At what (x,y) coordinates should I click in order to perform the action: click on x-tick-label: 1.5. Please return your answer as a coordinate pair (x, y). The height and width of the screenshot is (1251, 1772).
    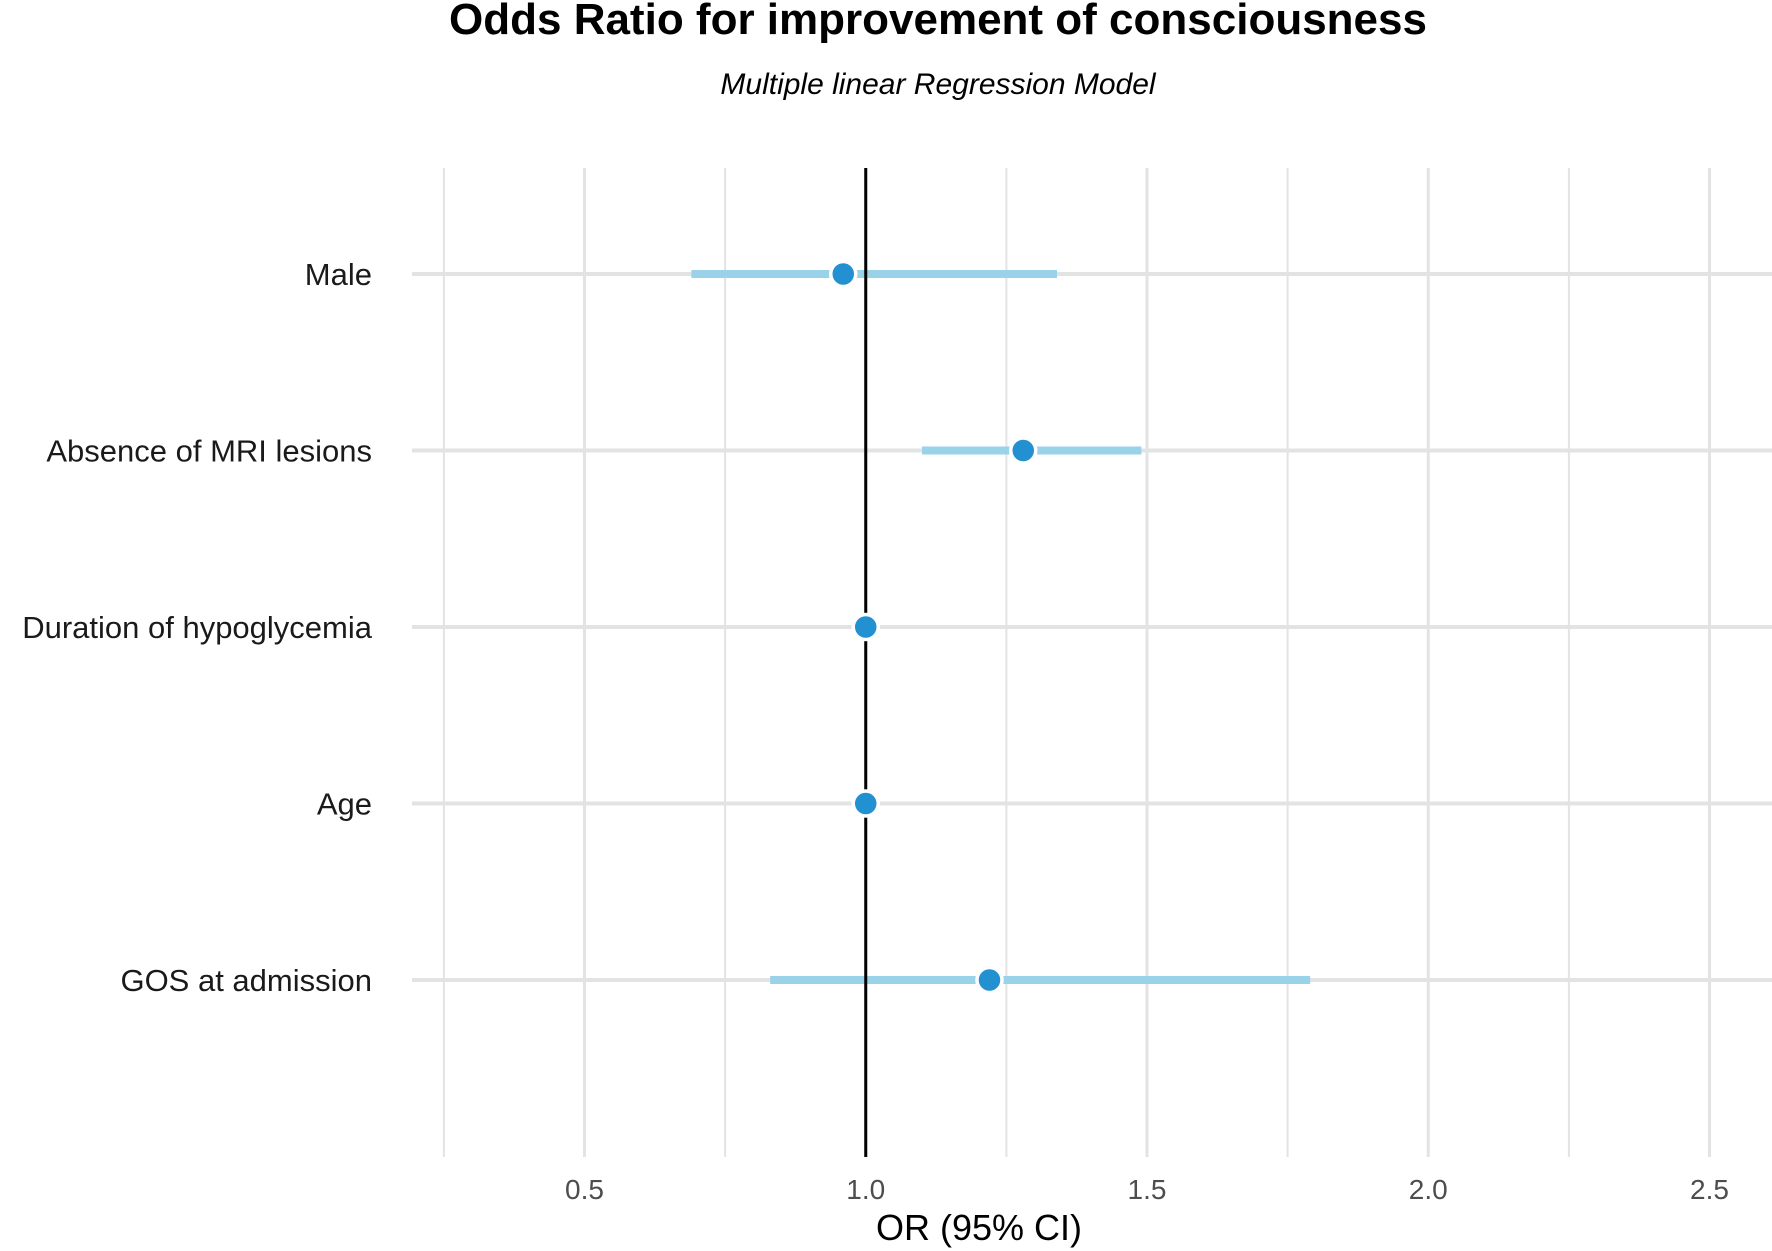
    Looking at the image, I should click on (1147, 1189).